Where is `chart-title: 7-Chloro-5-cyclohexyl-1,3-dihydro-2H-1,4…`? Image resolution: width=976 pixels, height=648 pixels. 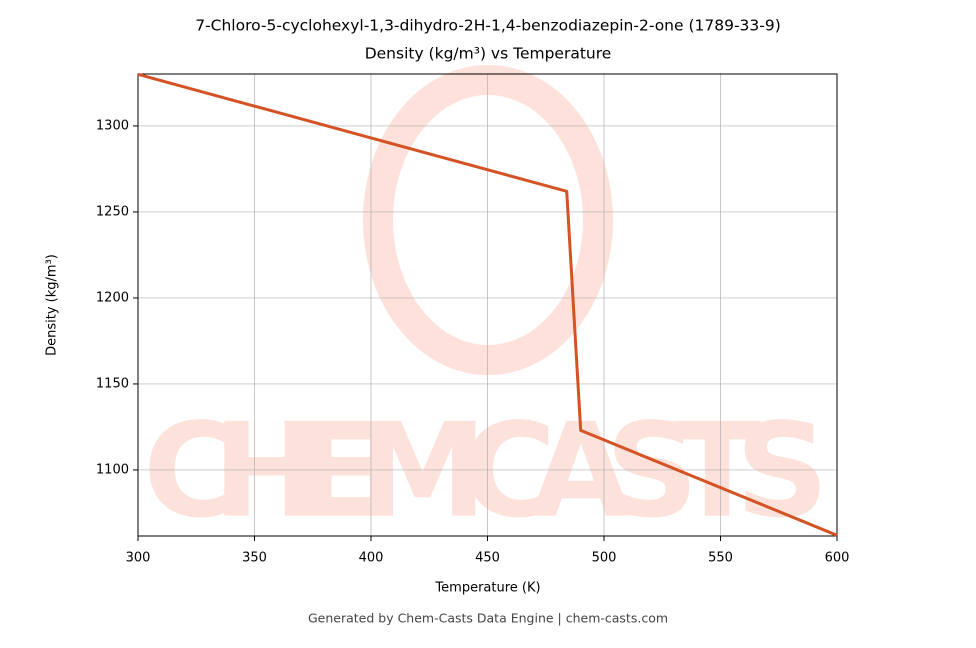 chart-title: 7-Chloro-5-cyclohexyl-1,3-dihydro-2H-1,4… is located at coordinates (488, 26).